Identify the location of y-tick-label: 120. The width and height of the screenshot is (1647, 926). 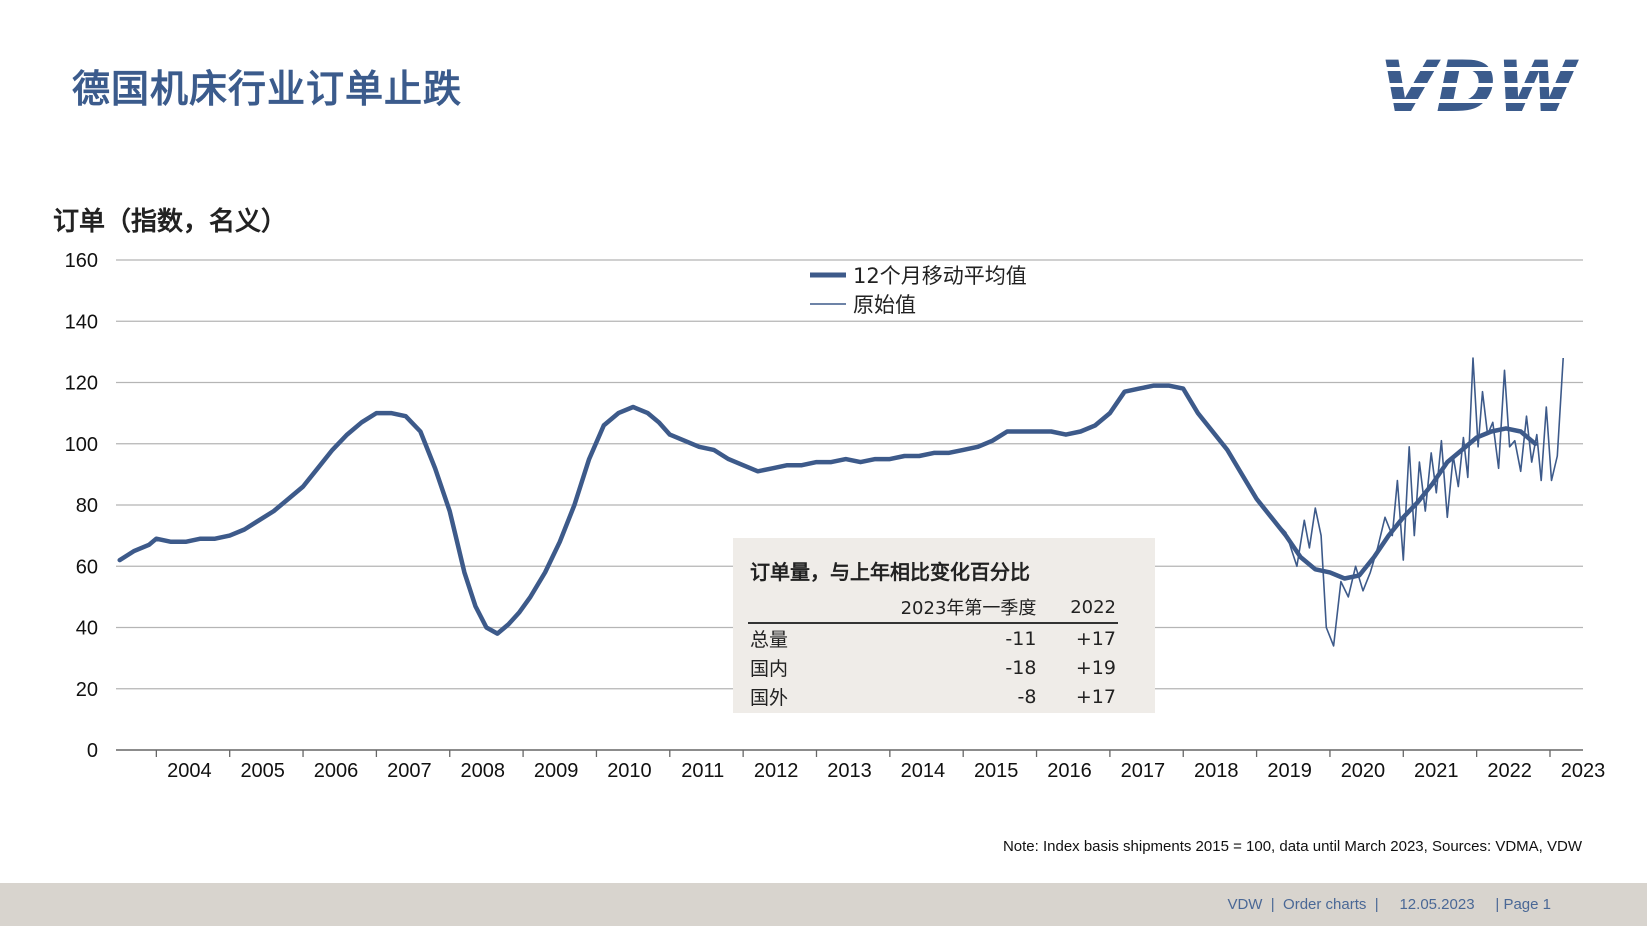
(81, 384).